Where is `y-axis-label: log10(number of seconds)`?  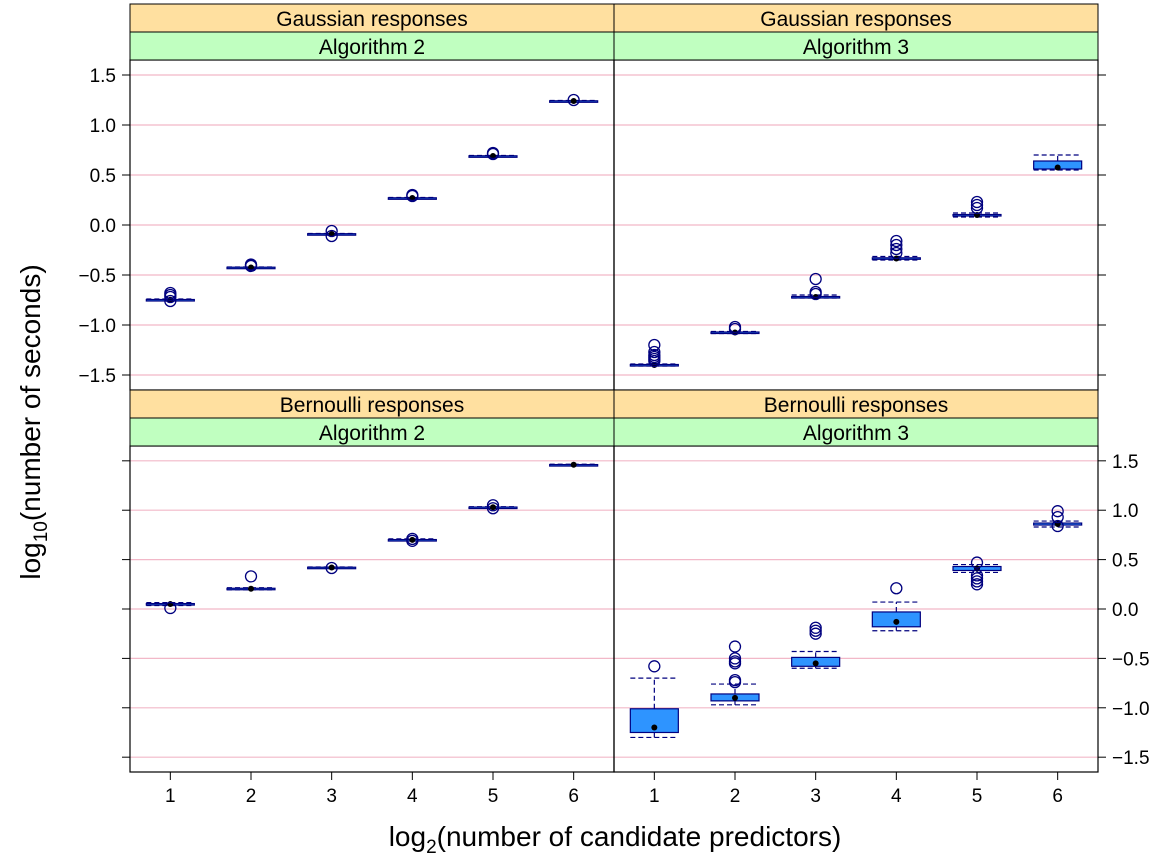 y-axis-label: log10(number of seconds) is located at coordinates (33, 421).